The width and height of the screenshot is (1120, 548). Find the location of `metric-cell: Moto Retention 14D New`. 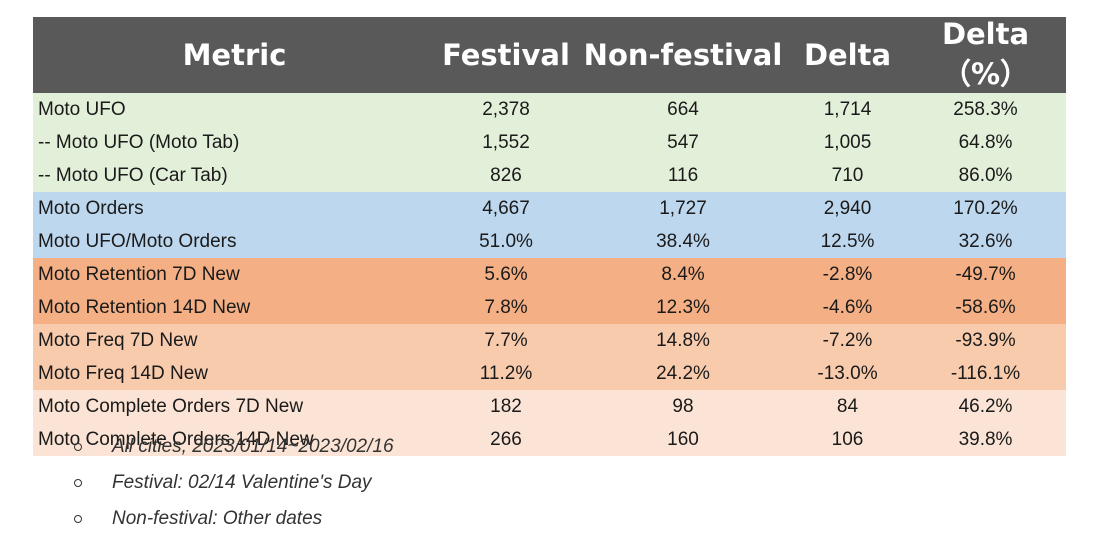

metric-cell: Moto Retention 14D New is located at coordinates (234, 307).